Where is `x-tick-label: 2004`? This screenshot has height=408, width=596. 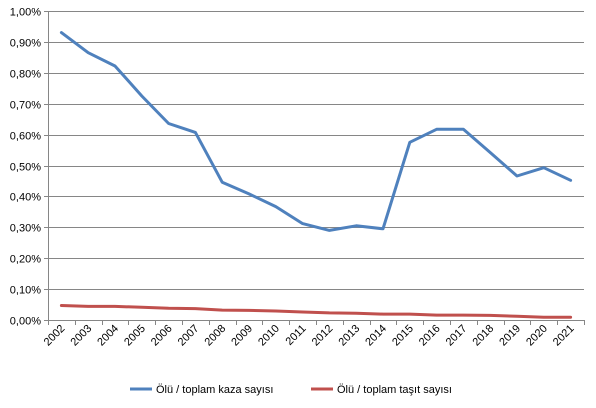 x-tick-label: 2004 is located at coordinates (108, 336).